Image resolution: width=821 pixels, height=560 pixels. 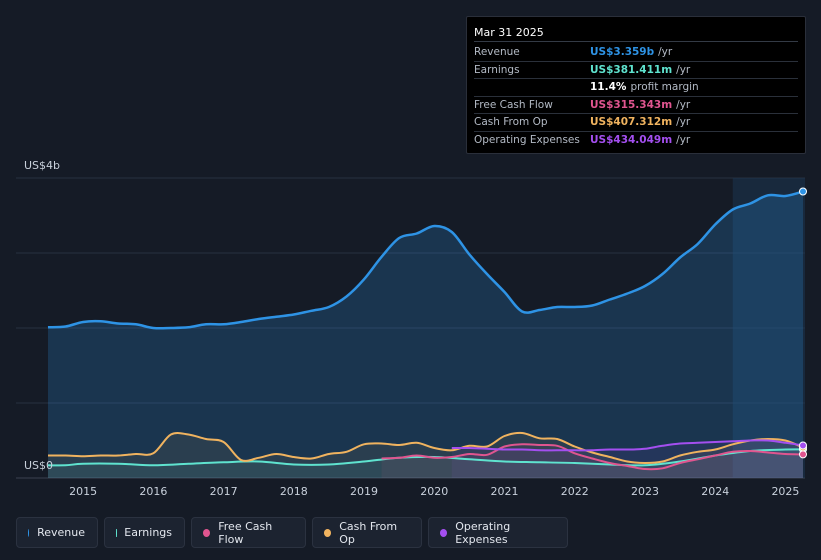 I want to click on tooltip-label, so click(x=532, y=87).